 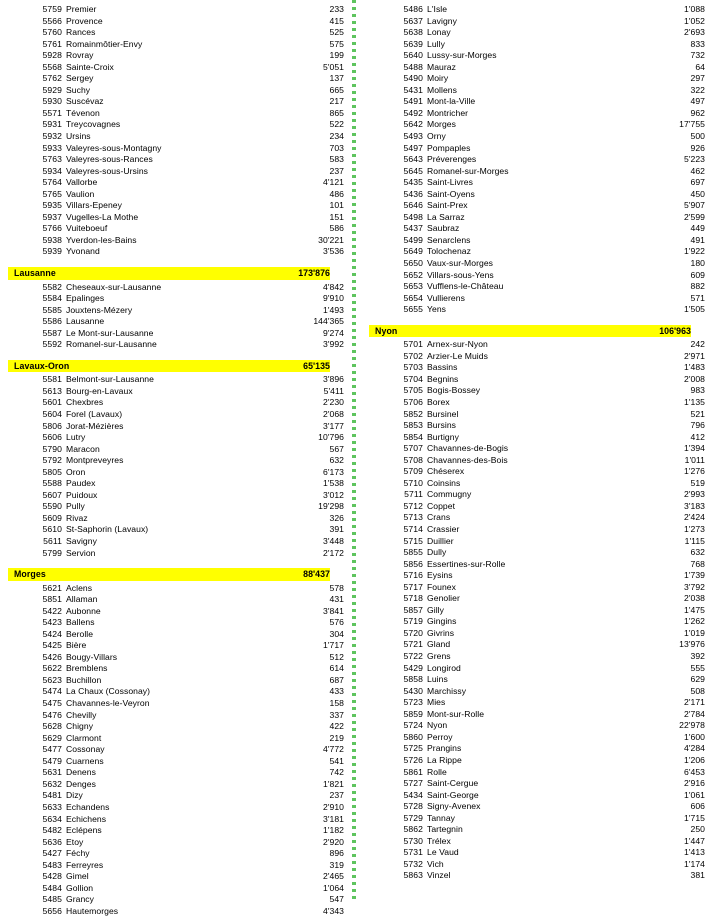 I want to click on district-header: Lavaux-Oron 65'135, so click(x=169, y=366).